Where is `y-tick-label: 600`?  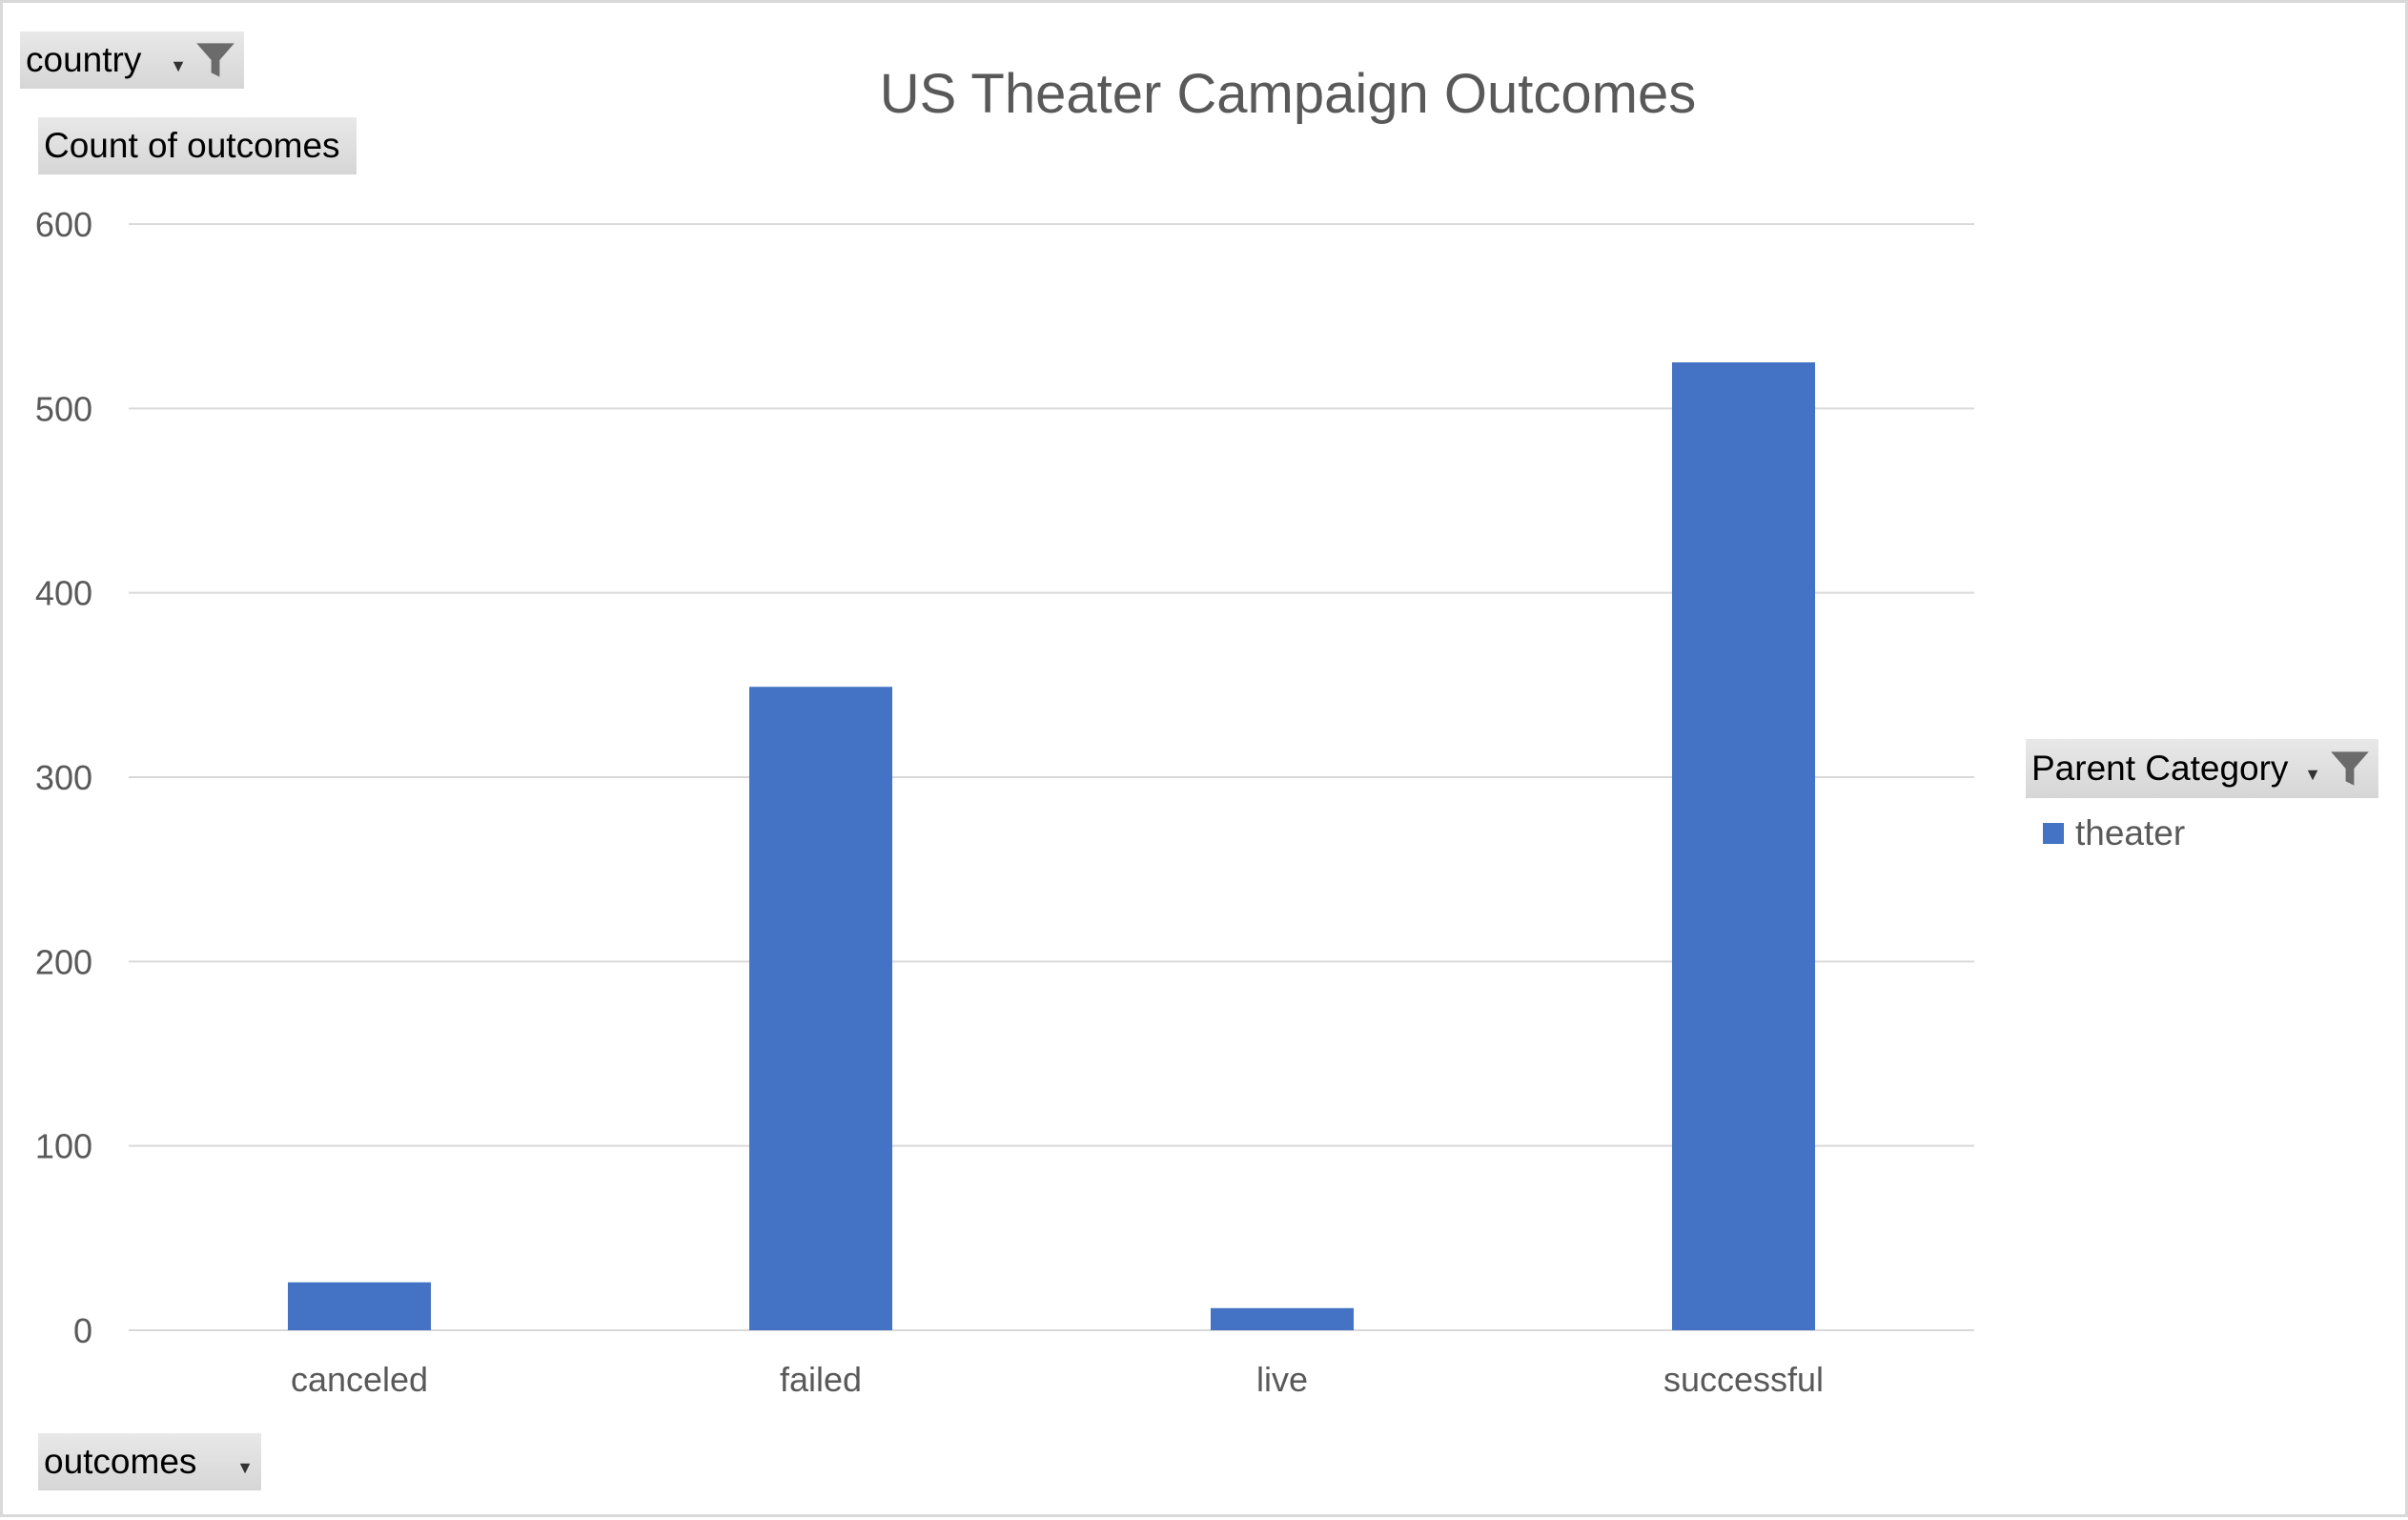 y-tick-label: 600 is located at coordinates (63, 225).